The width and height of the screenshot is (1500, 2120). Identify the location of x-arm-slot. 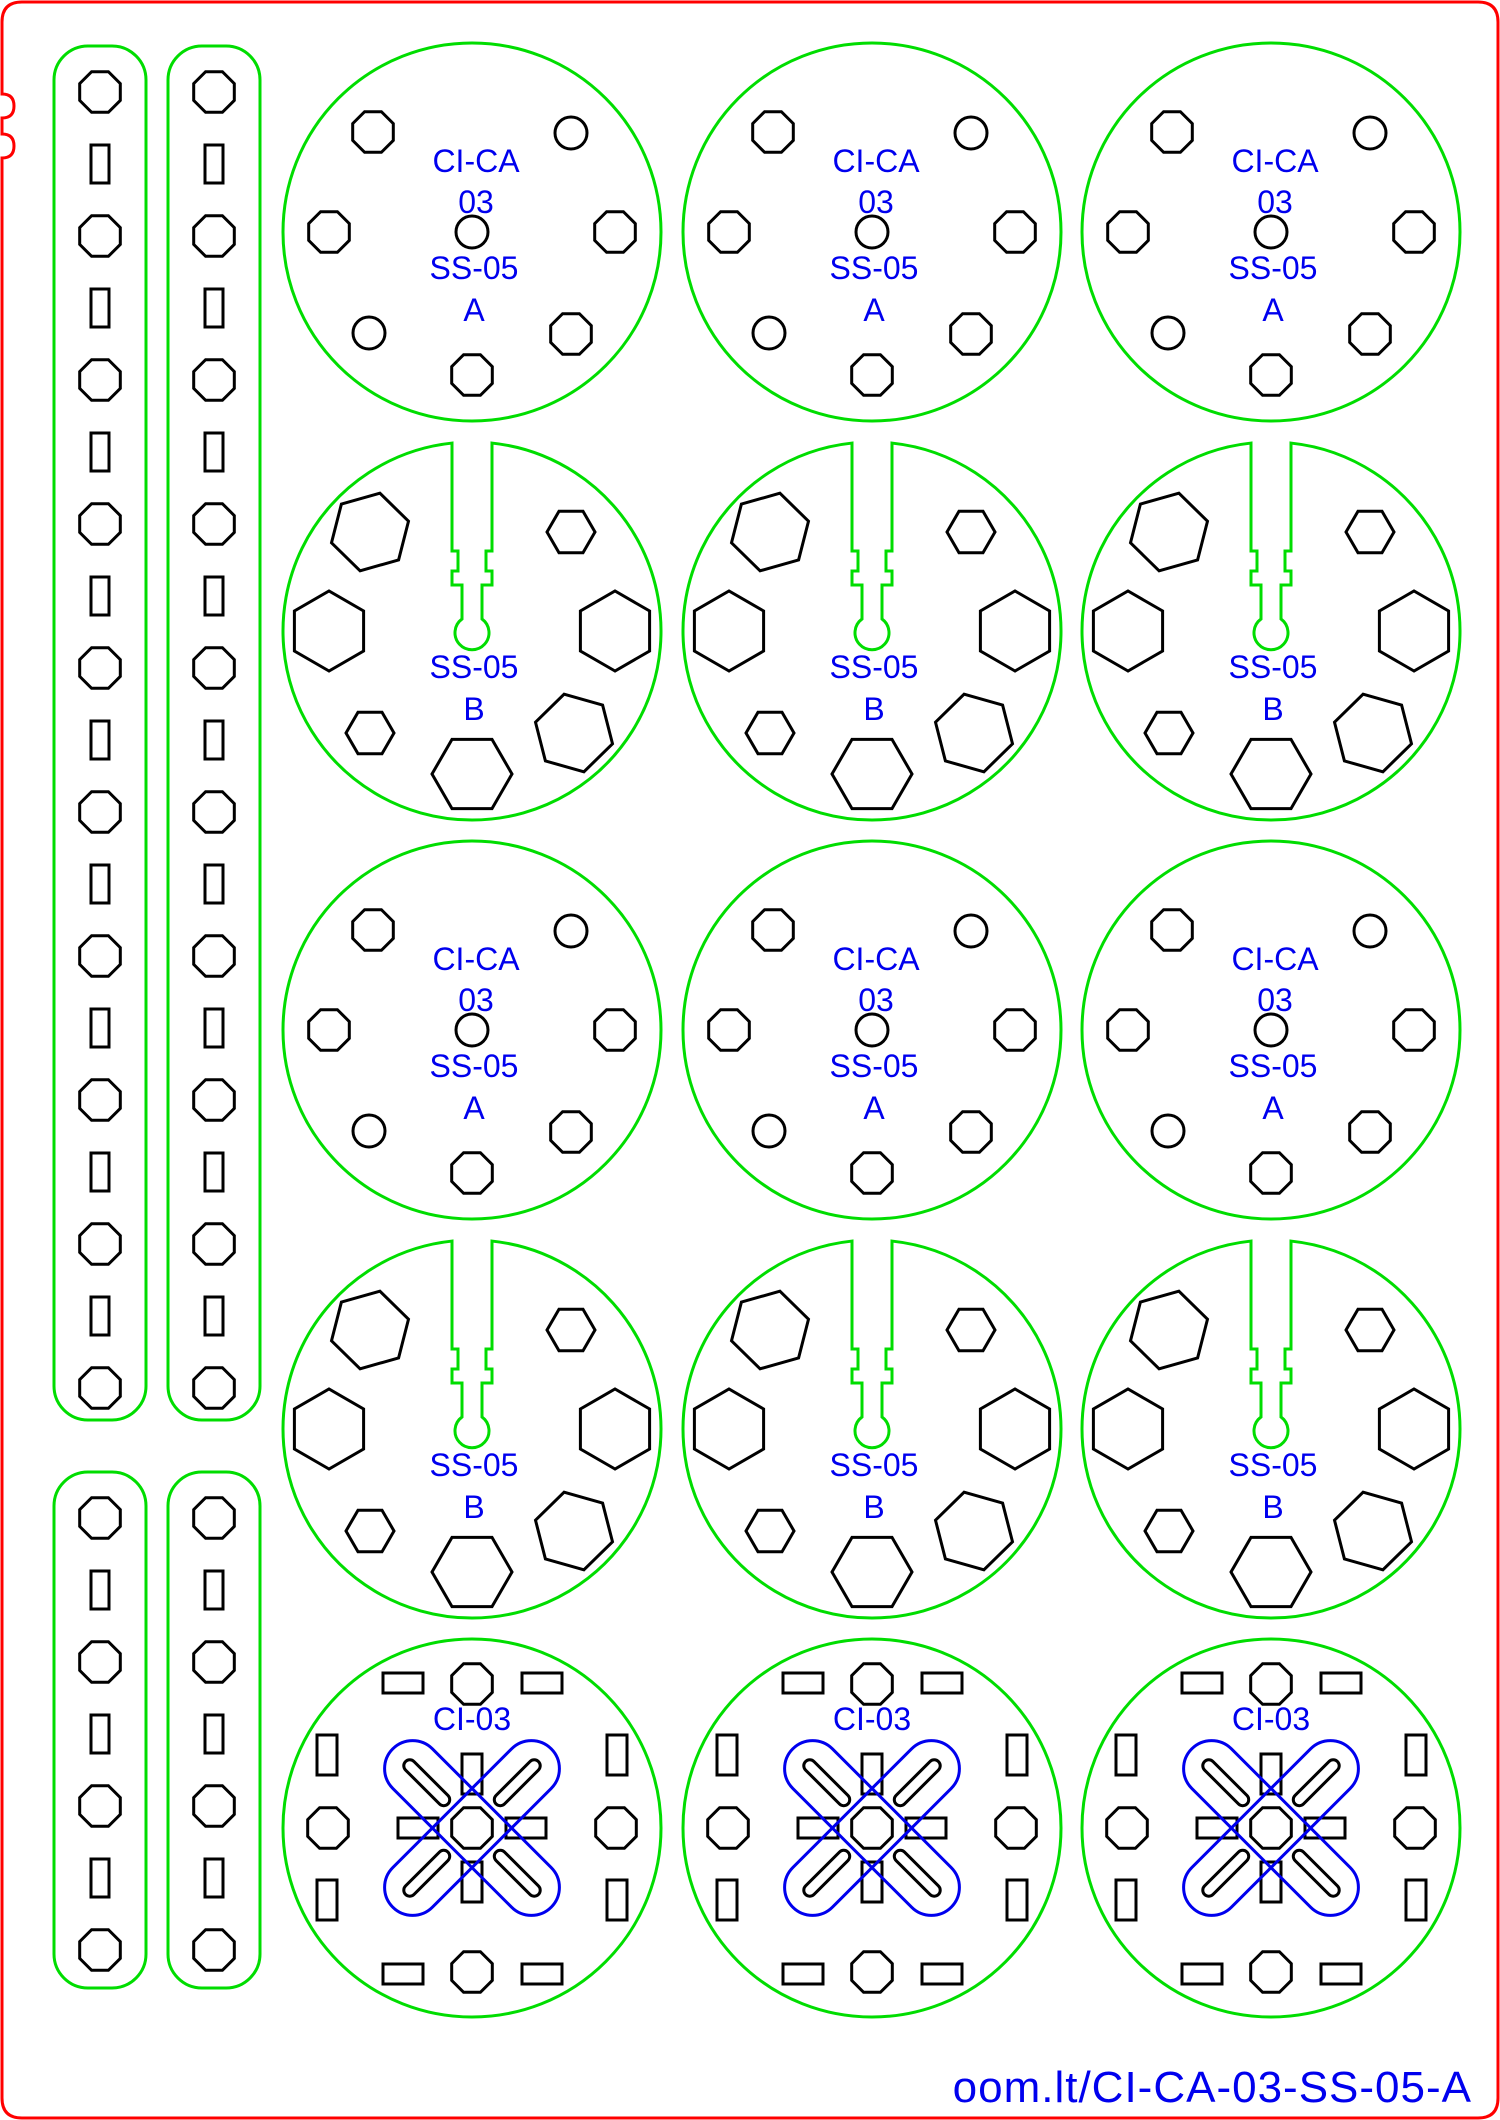
(427, 1783).